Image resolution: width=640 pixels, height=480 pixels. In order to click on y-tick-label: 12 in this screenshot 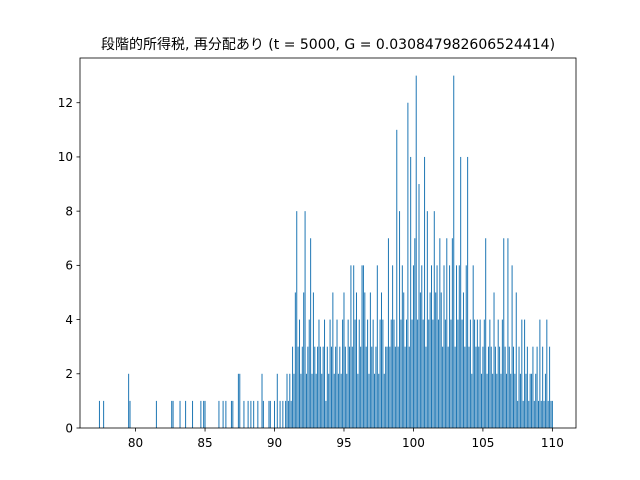, I will do `click(65, 103)`.